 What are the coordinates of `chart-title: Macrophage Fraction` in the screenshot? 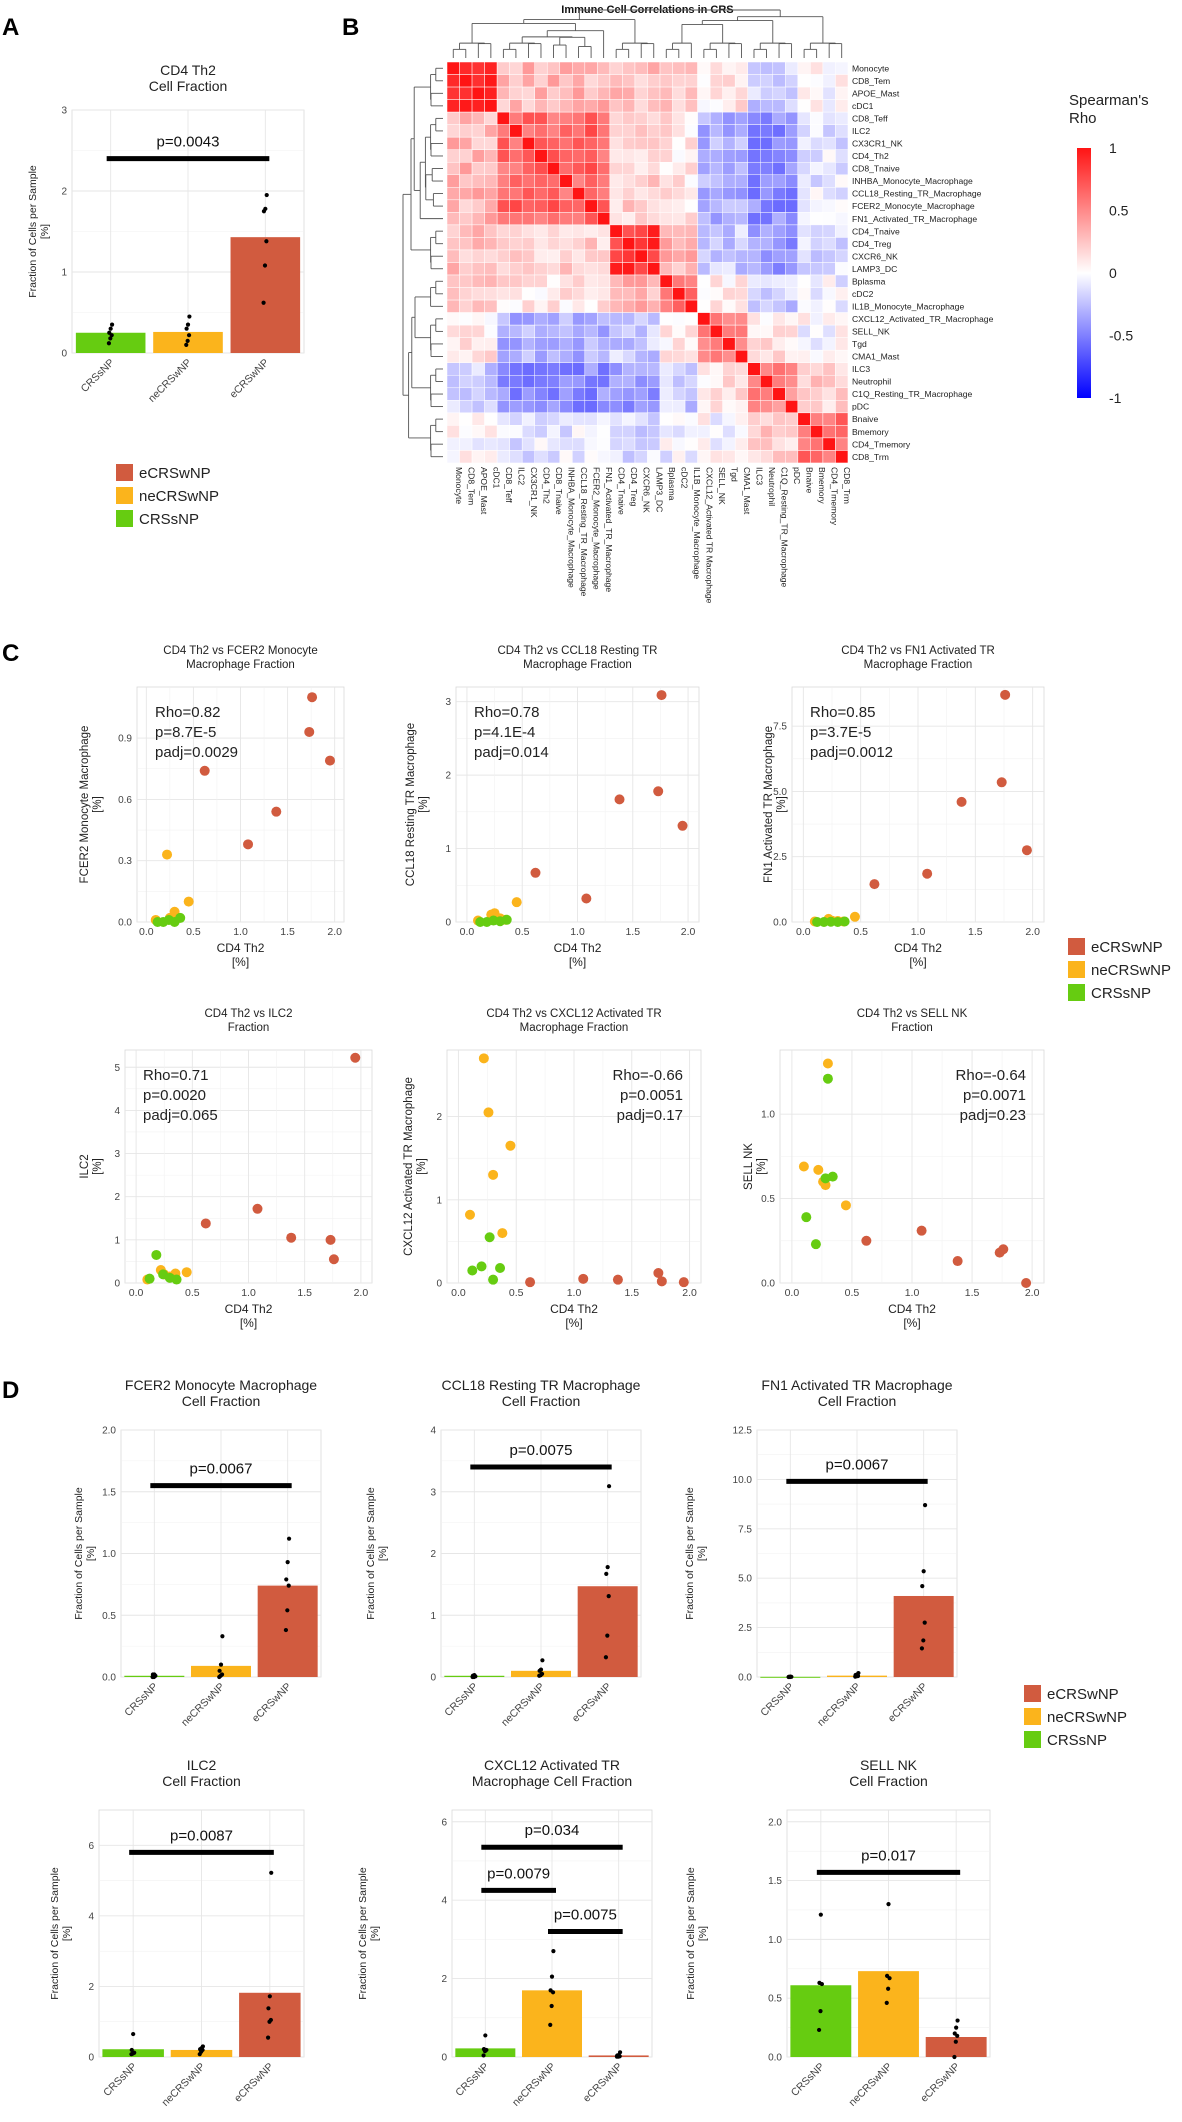 It's located at (240, 665).